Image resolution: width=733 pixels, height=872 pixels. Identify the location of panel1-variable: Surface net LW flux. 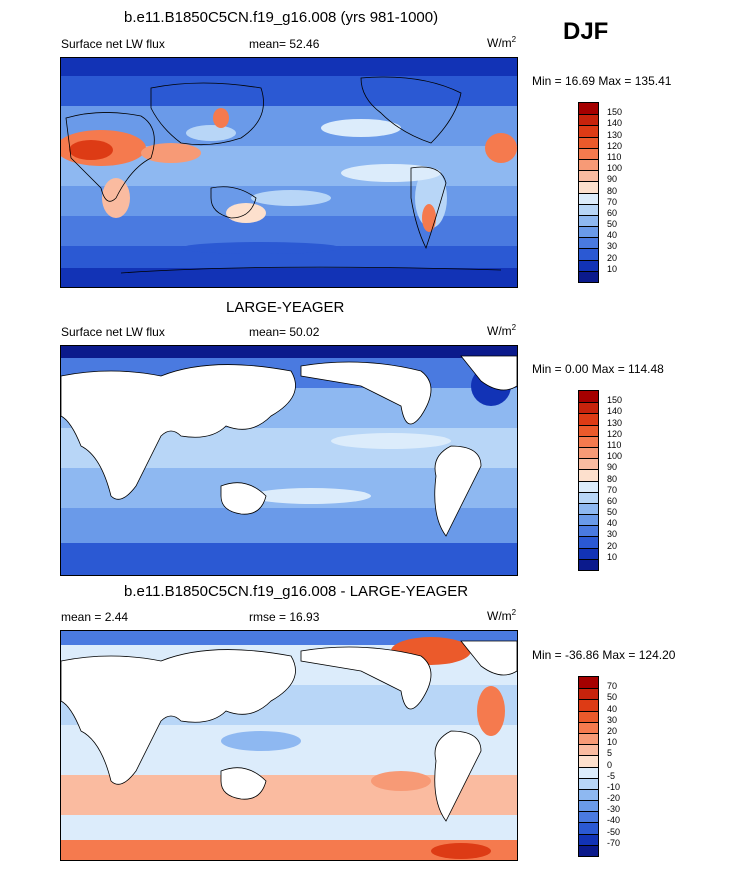
(113, 44).